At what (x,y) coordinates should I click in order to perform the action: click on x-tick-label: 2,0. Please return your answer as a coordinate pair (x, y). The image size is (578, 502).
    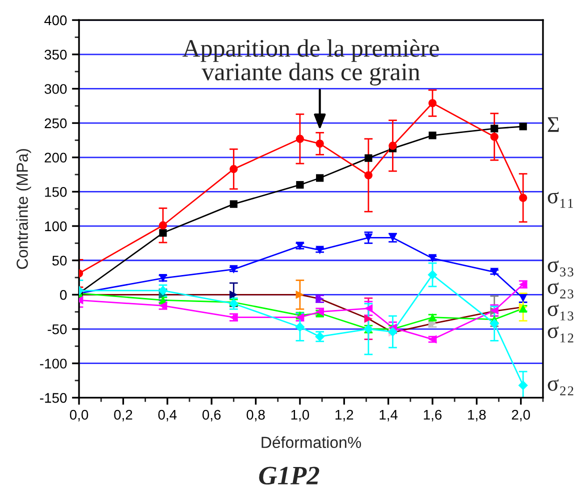
    Looking at the image, I should click on (521, 416).